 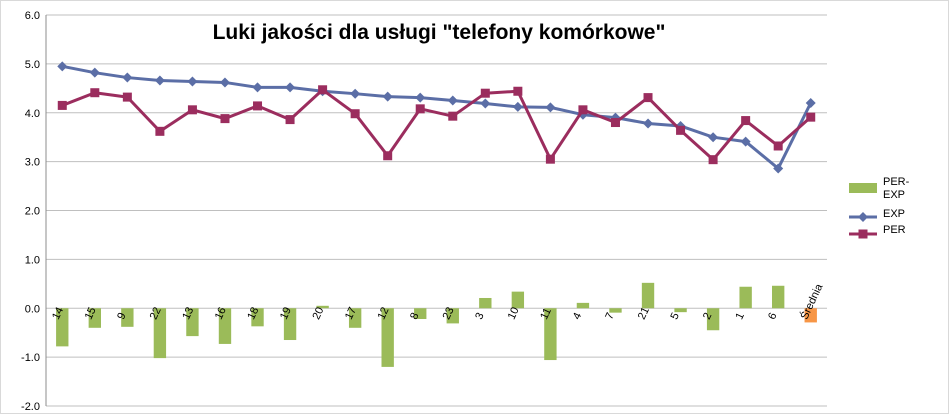 I want to click on legend-label-per-exp: PER-, so click(x=896, y=182).